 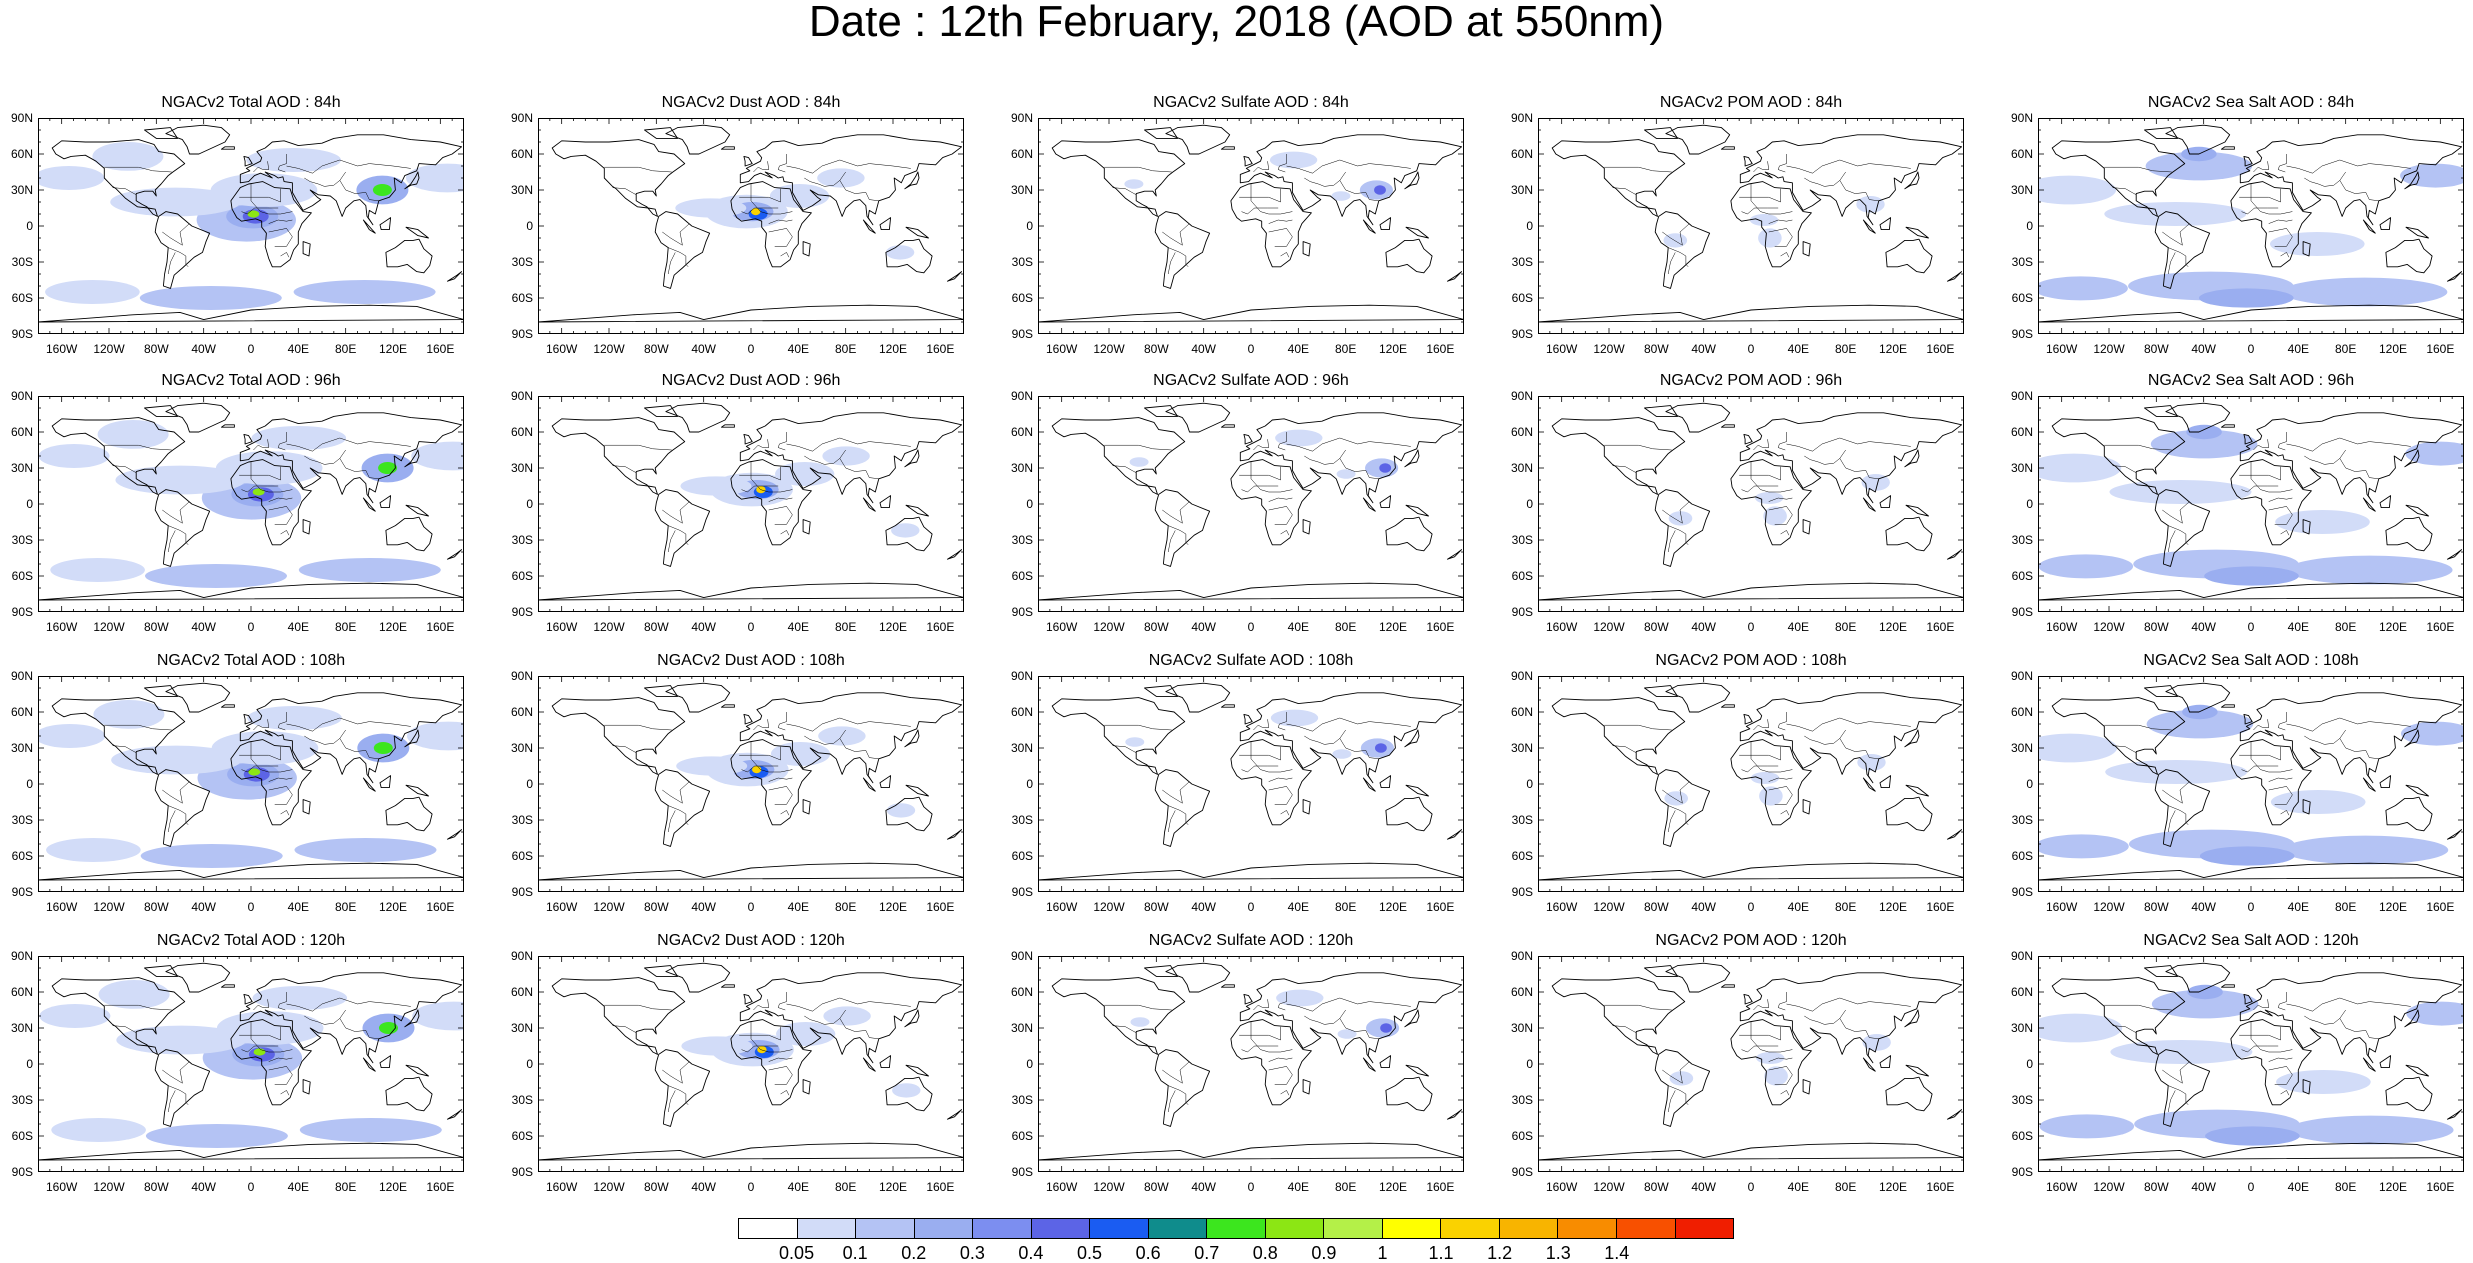 What do you see at coordinates (914, 1253) in the screenshot?
I see `colorbar-label: 0.2` at bounding box center [914, 1253].